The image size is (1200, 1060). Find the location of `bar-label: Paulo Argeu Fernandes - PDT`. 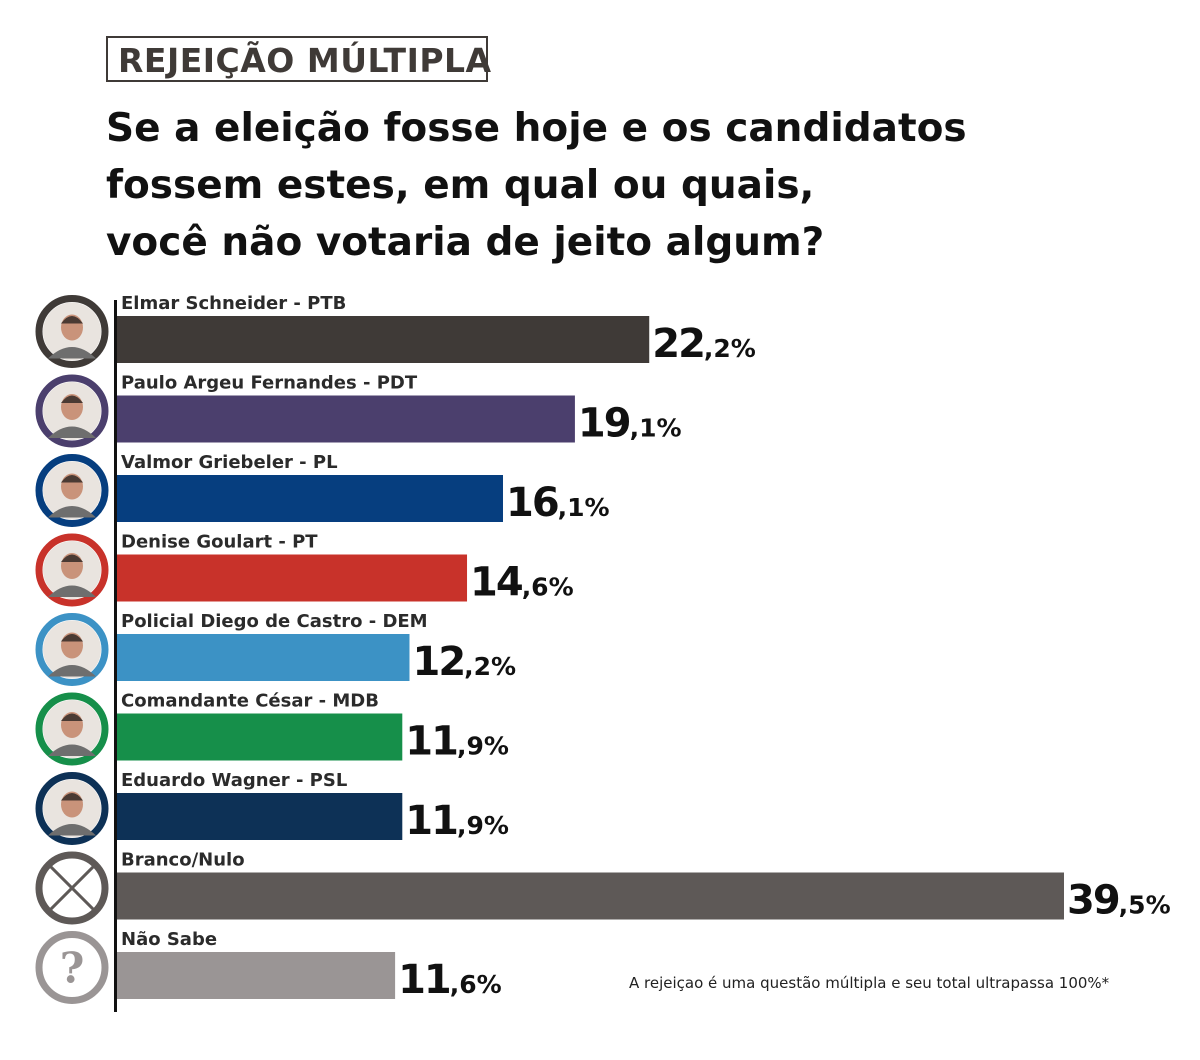

bar-label: Paulo Argeu Fernandes - PDT is located at coordinates (269, 383).